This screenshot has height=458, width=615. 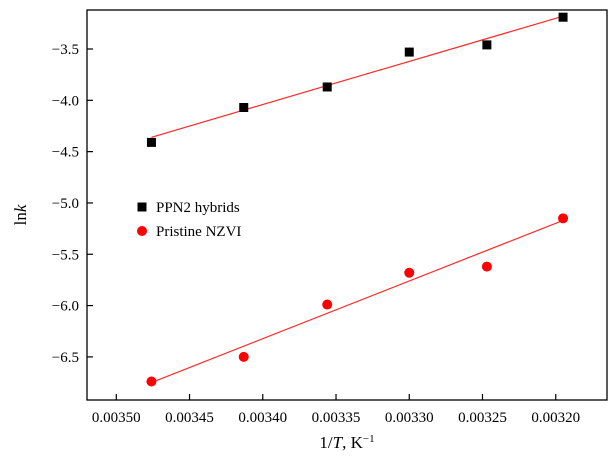 What do you see at coordinates (65, 153) in the screenshot?
I see `y-tick-label: −4.5` at bounding box center [65, 153].